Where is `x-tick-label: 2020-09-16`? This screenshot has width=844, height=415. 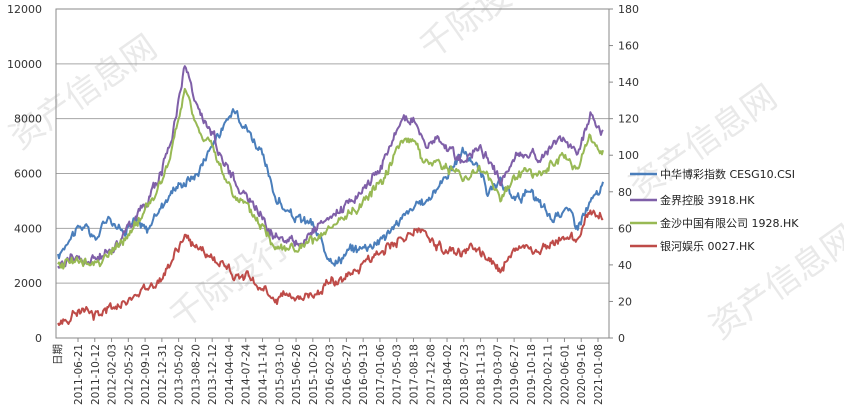
x-tick-label: 2020-09-16 is located at coordinates (582, 374).